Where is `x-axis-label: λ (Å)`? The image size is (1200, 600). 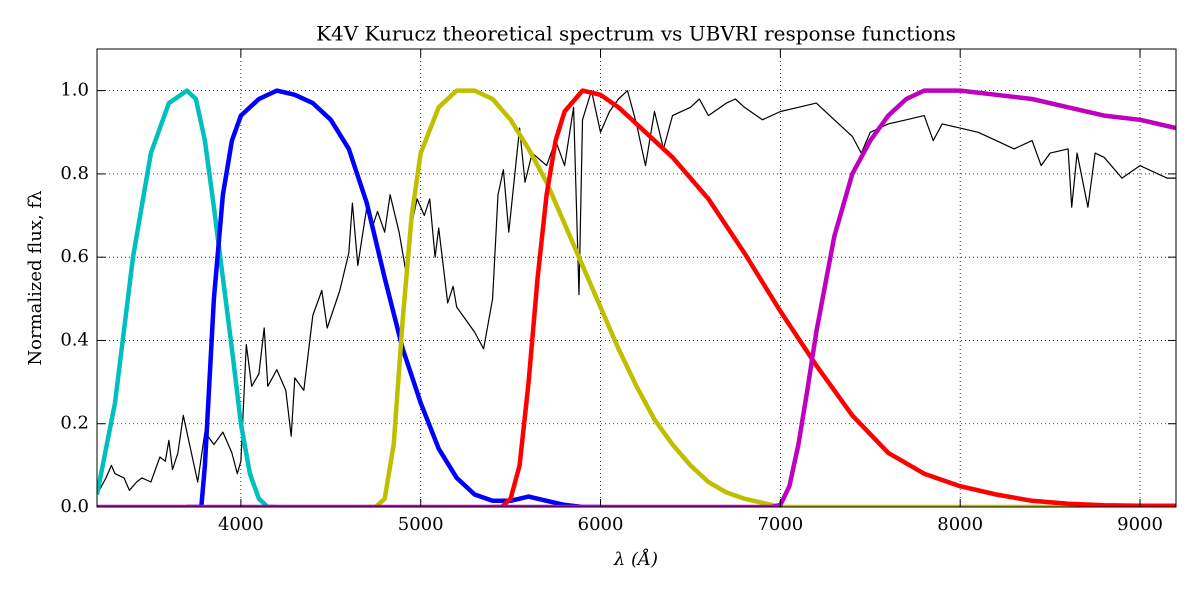 x-axis-label: λ (Å) is located at coordinates (635, 559).